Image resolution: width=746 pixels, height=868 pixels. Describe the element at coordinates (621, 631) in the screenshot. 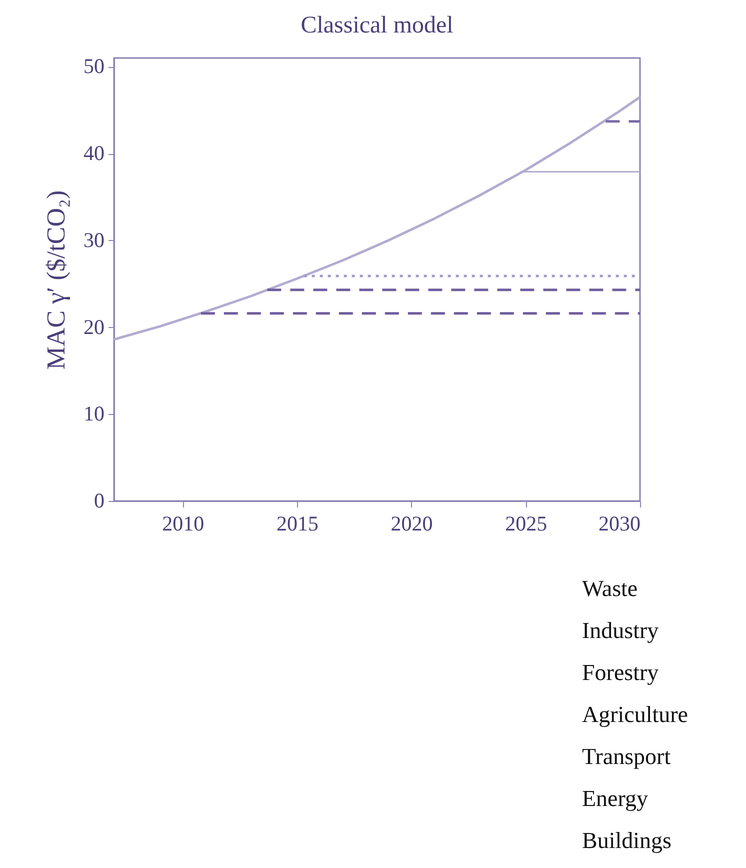

I see `text: Industry` at that location.